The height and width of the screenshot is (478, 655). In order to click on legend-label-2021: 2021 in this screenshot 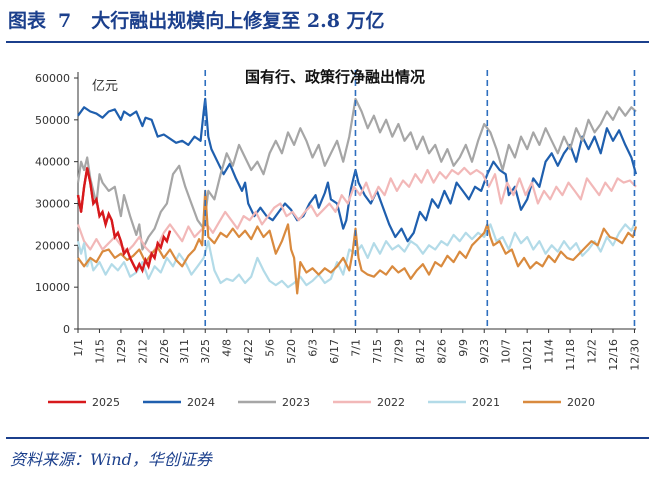, I will do `click(486, 402)`.